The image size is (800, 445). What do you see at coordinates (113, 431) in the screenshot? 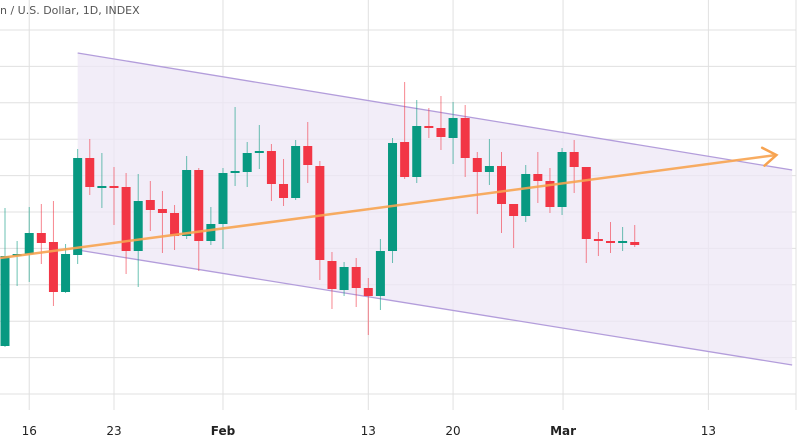
I see `x-tick-label: 23` at bounding box center [113, 431].